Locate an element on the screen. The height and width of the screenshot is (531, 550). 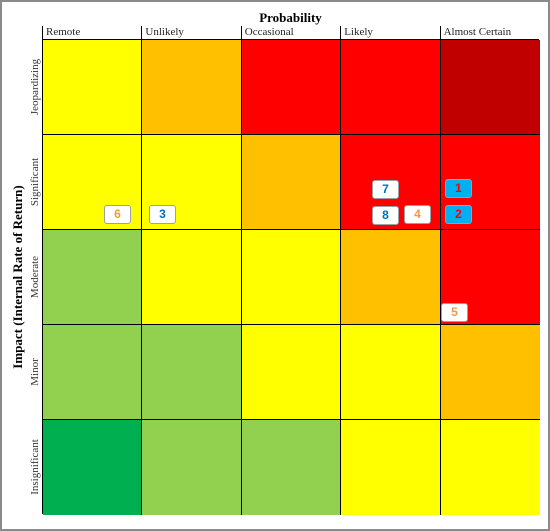
cell-r0-c0 is located at coordinates (93, 87).